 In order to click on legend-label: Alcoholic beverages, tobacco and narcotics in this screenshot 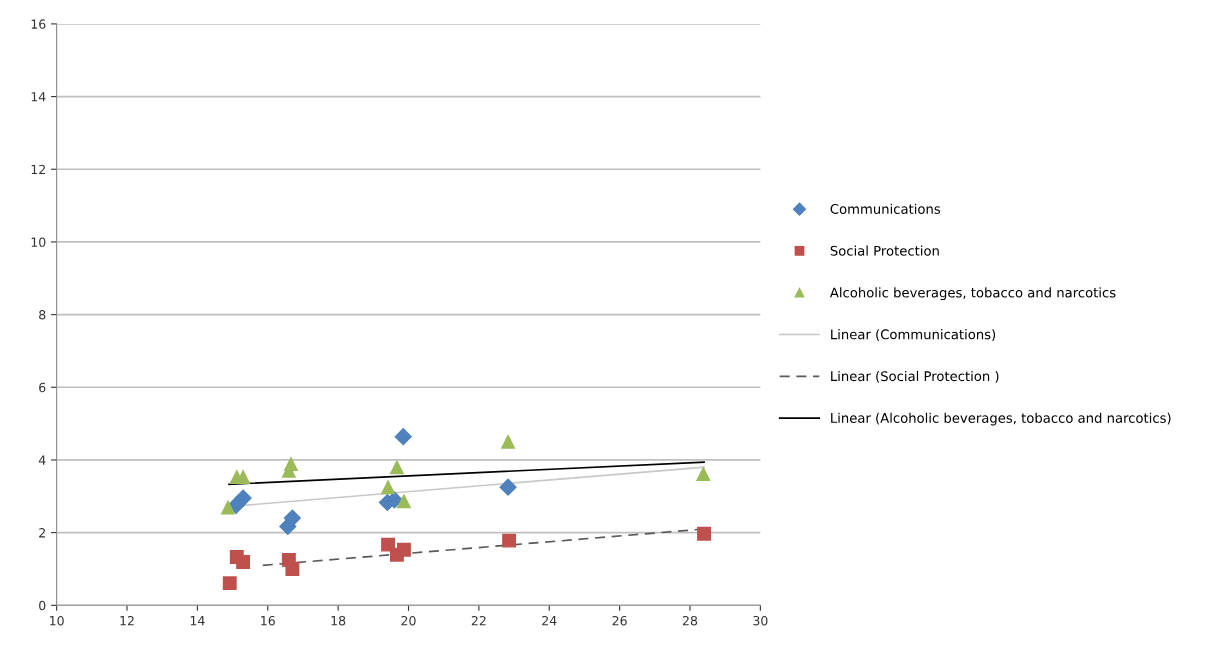, I will do `click(972, 294)`.